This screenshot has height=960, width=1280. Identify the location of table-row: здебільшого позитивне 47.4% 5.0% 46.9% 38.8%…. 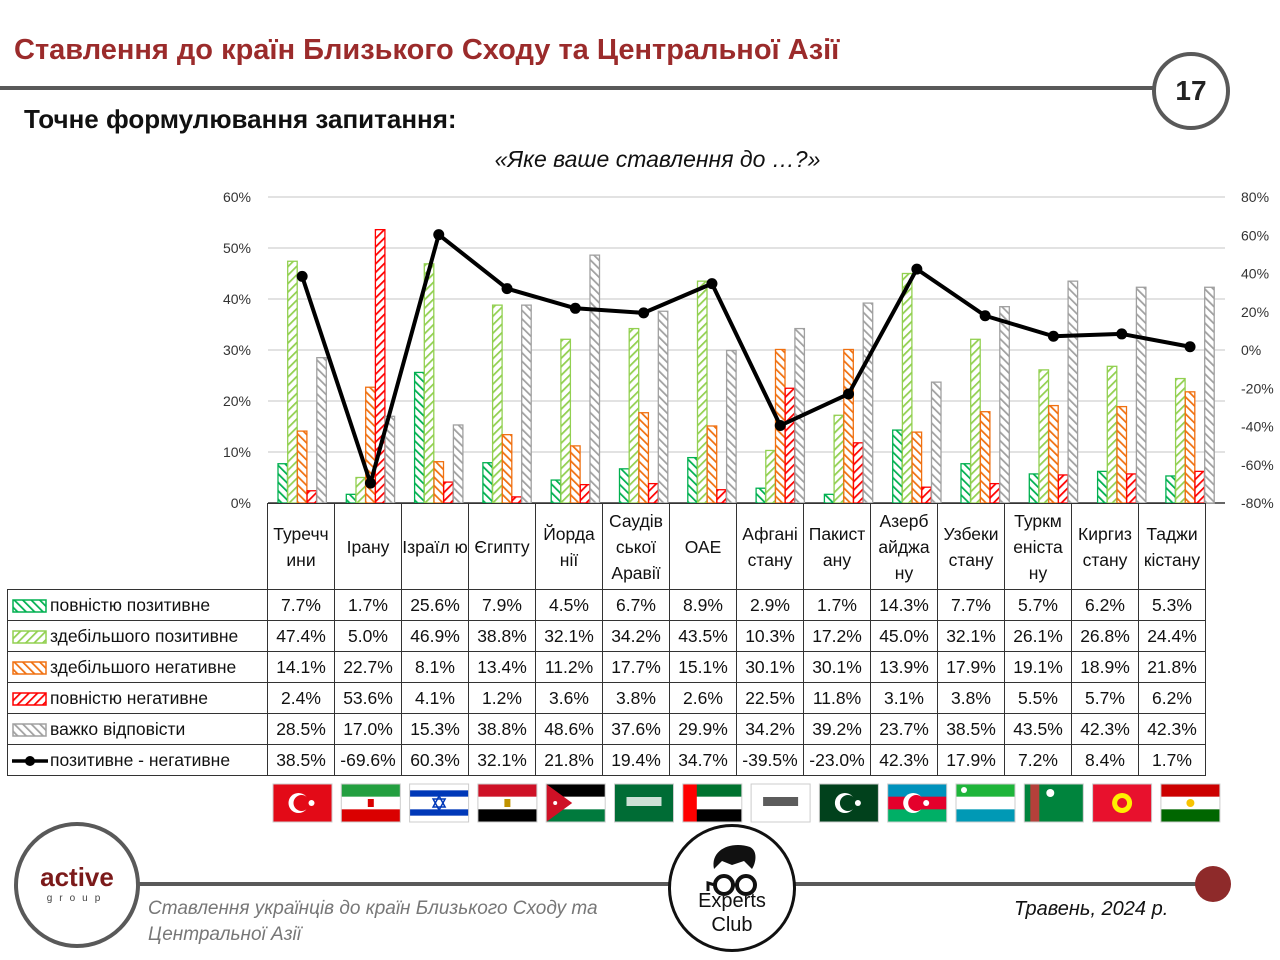
(606, 636).